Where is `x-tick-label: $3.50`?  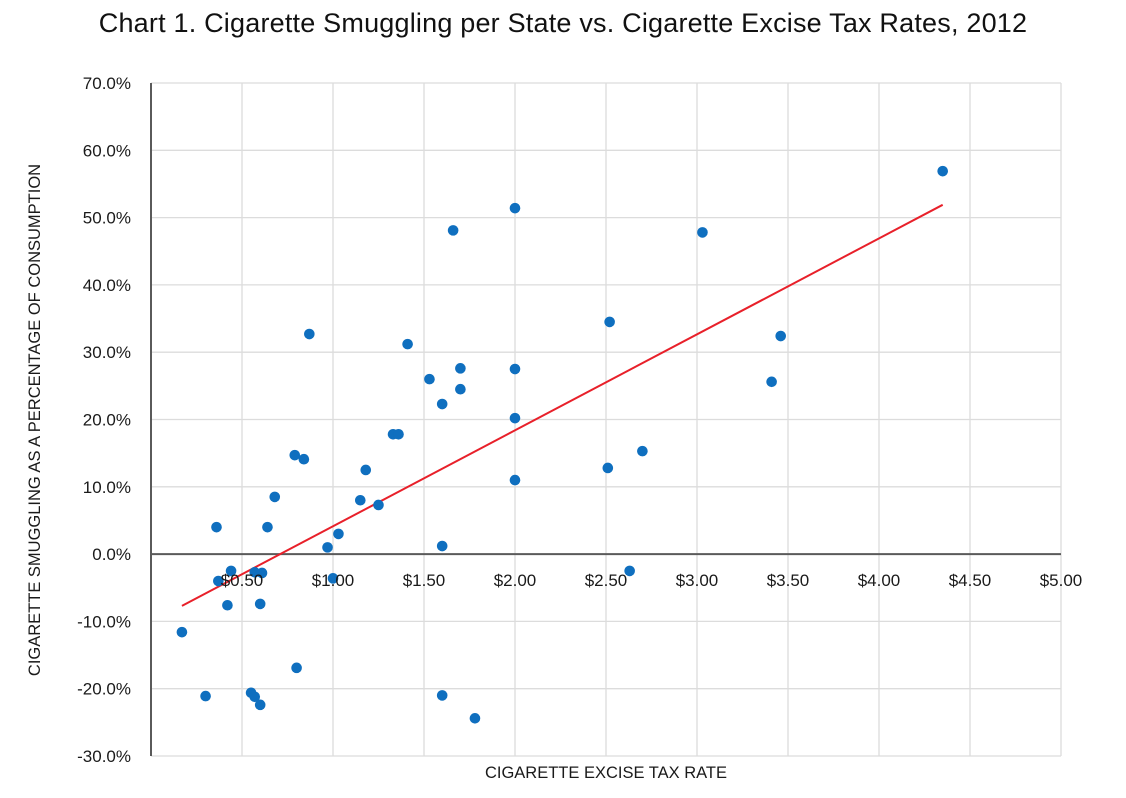 x-tick-label: $3.50 is located at coordinates (788, 580).